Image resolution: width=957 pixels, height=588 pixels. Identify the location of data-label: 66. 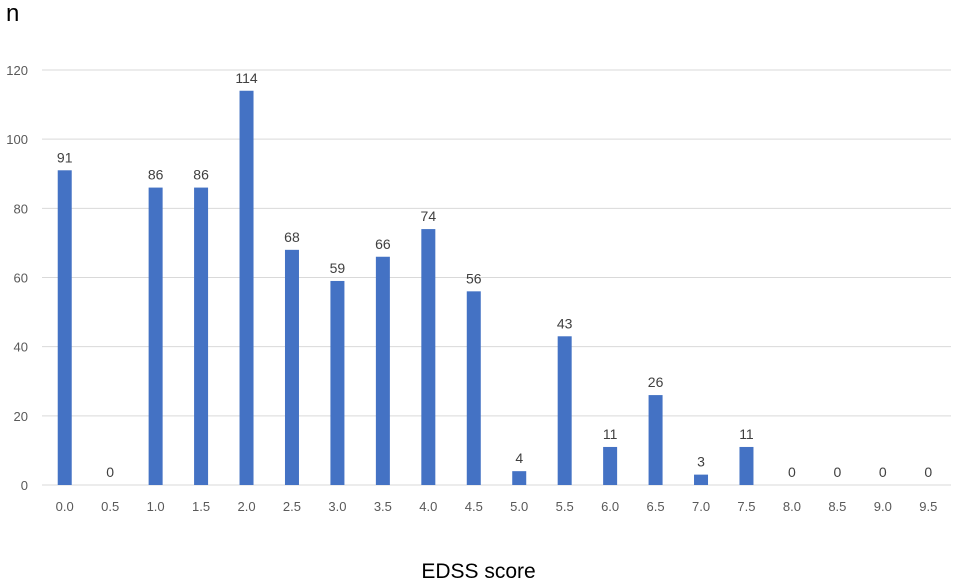
(383, 244).